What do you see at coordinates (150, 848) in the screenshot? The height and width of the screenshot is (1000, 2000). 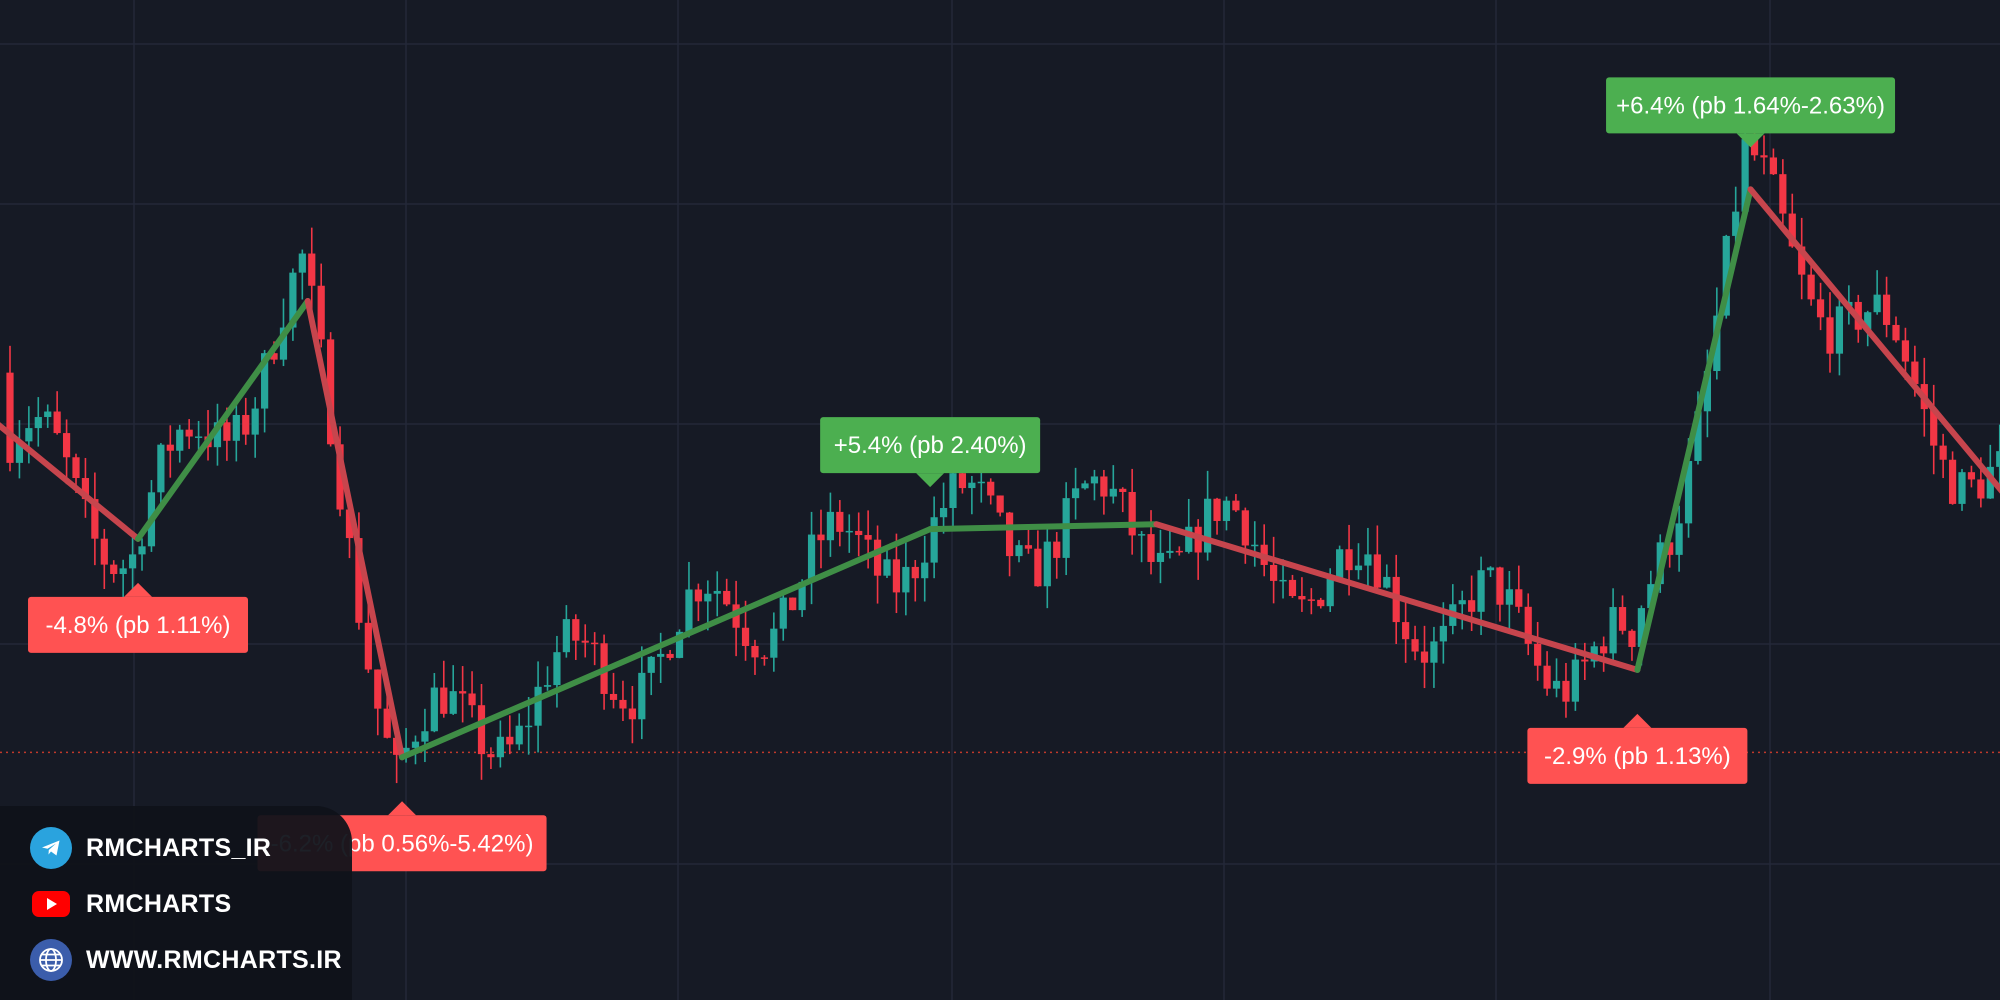 I see `telegram-link: RMCHARTS_IR` at bounding box center [150, 848].